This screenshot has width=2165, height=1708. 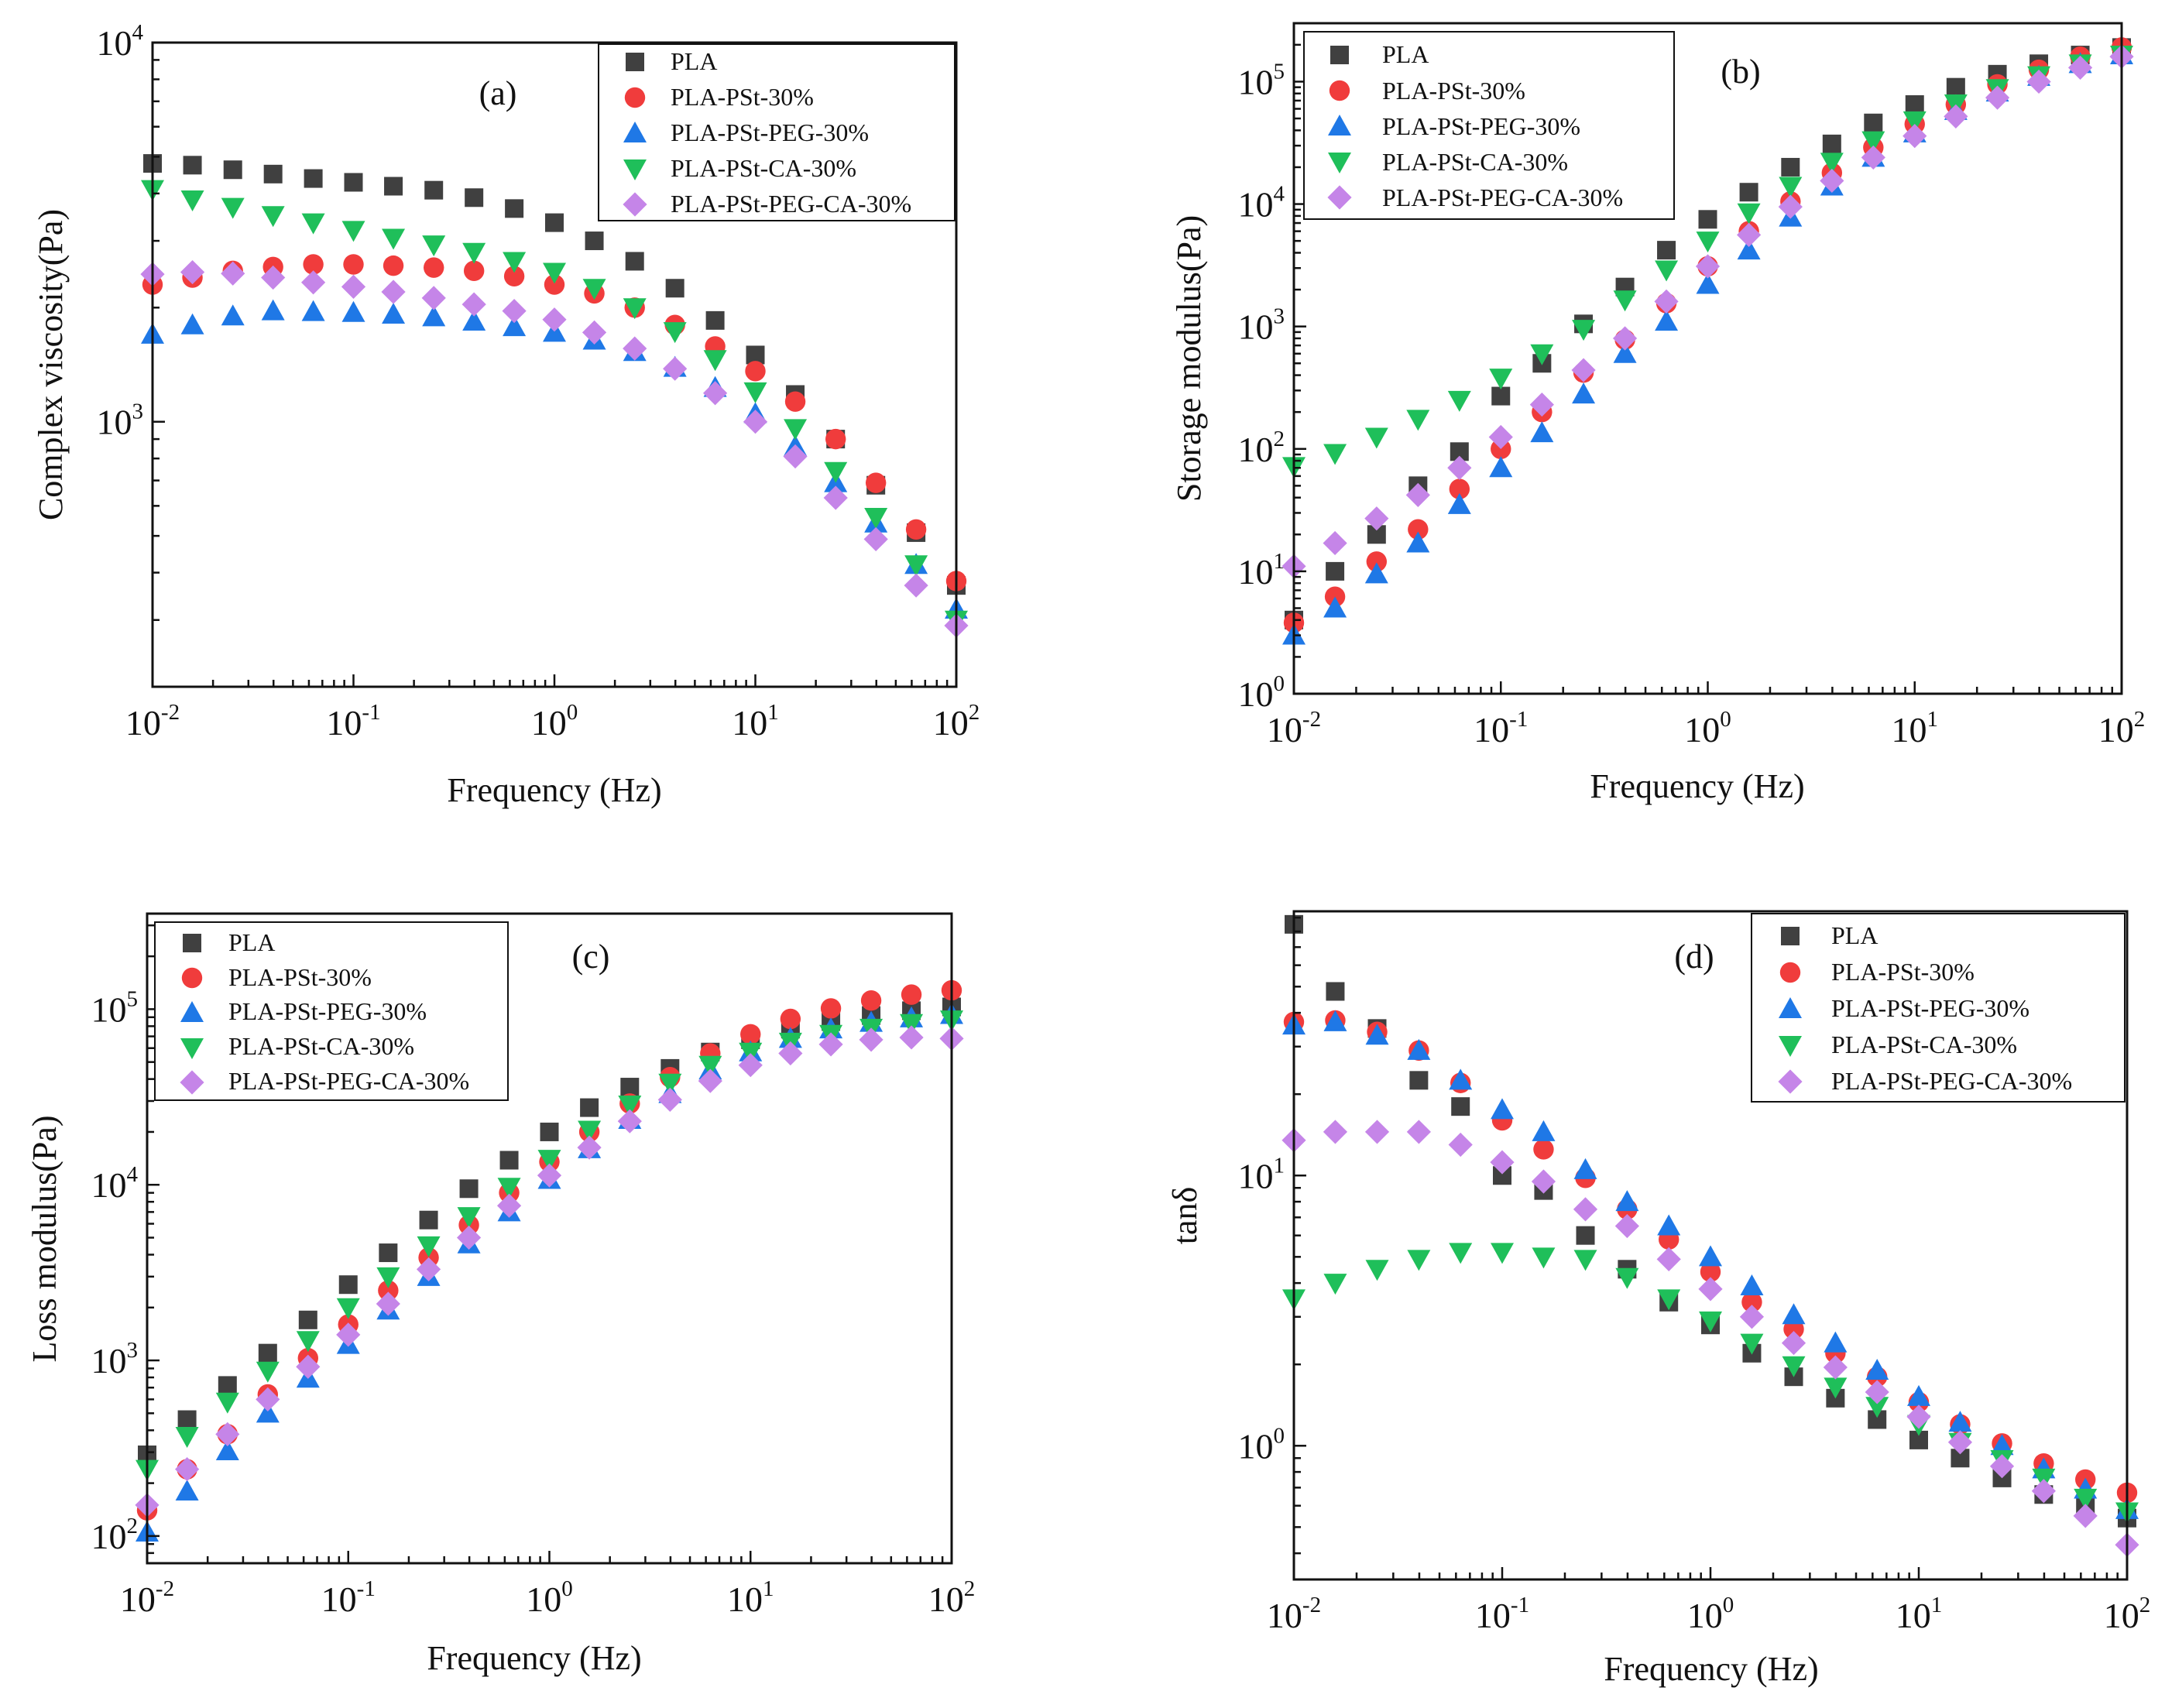 What do you see at coordinates (554, 364) in the screenshot?
I see `panel-a-frame` at bounding box center [554, 364].